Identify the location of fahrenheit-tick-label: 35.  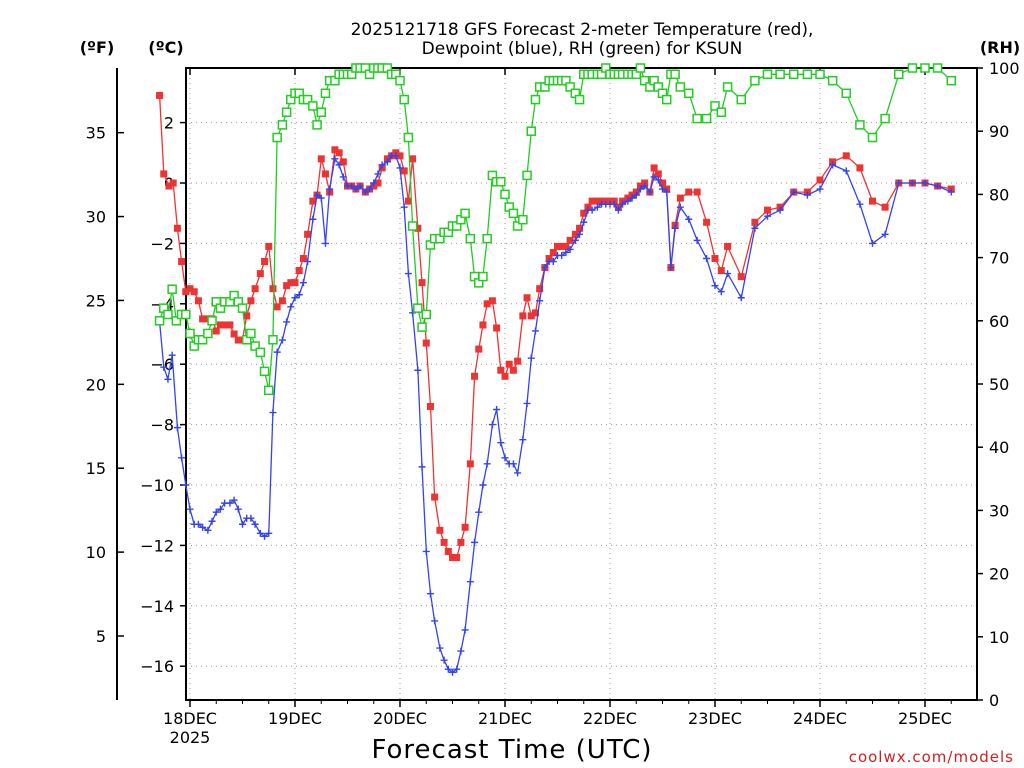
(96, 133).